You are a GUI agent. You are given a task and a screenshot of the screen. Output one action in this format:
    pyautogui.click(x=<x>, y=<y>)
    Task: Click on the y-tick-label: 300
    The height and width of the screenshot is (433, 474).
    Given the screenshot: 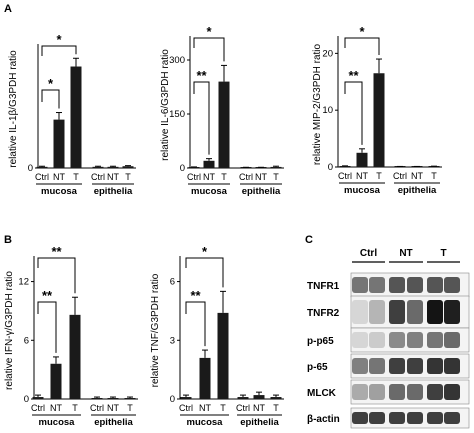 What is the action you would take?
    pyautogui.click(x=177, y=60)
    